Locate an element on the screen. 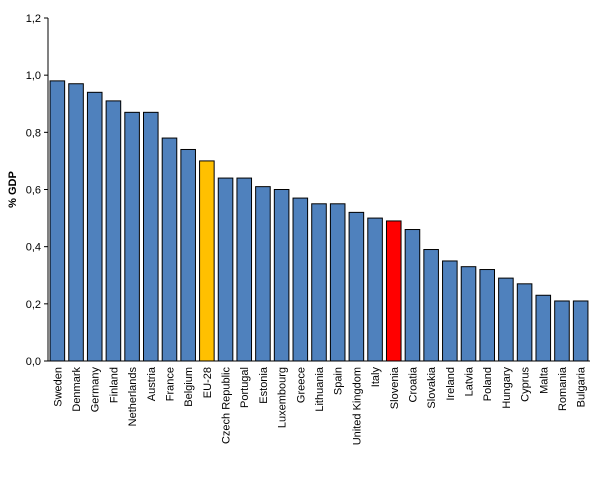 The image size is (594, 477). x-tick-label: Poland is located at coordinates (488, 384).